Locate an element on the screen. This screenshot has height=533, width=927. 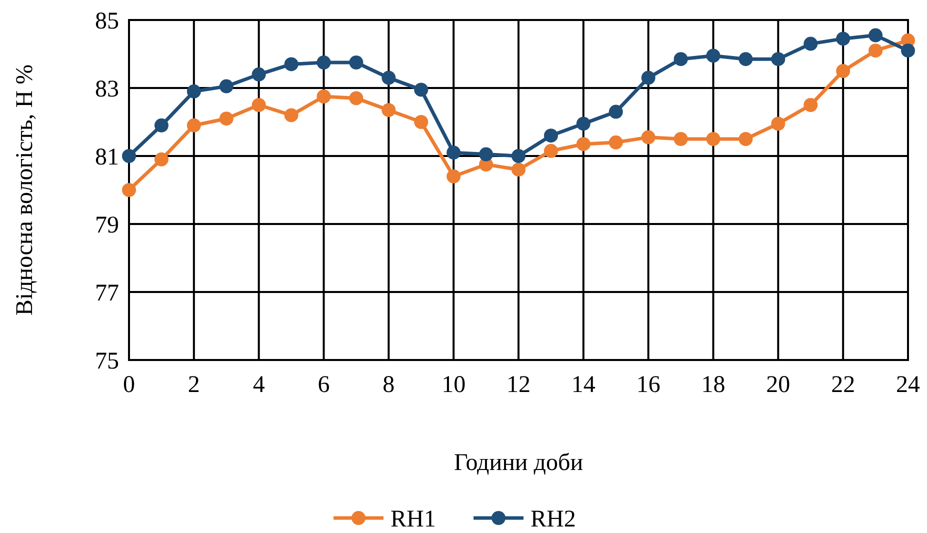
x-tick-label: 20 is located at coordinates (778, 385).